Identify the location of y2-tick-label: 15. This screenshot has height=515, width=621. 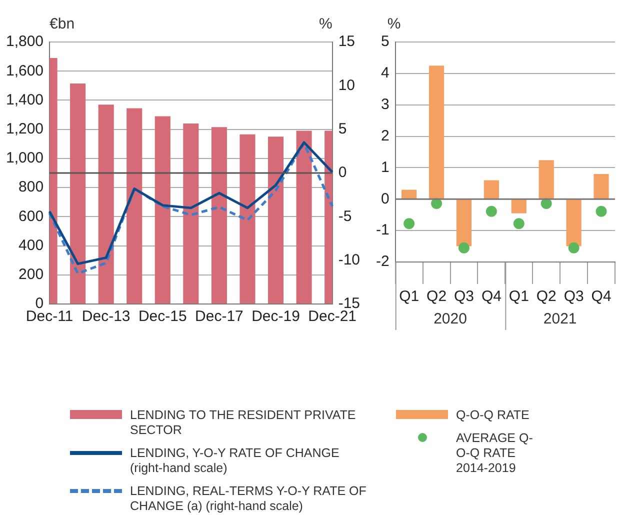
(347, 41).